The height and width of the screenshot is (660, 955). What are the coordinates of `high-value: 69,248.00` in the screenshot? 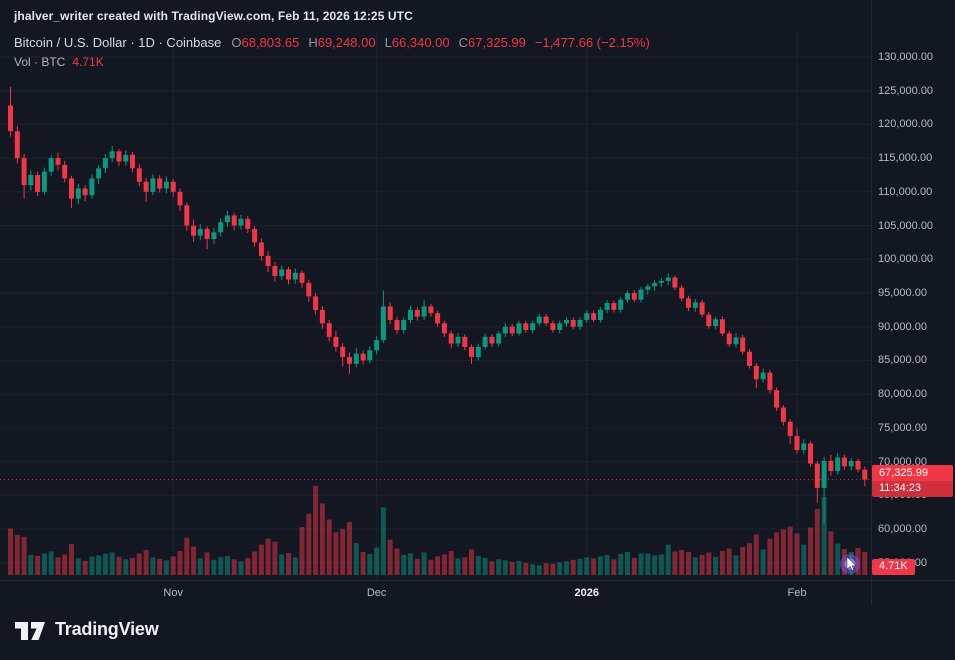 It's located at (346, 42).